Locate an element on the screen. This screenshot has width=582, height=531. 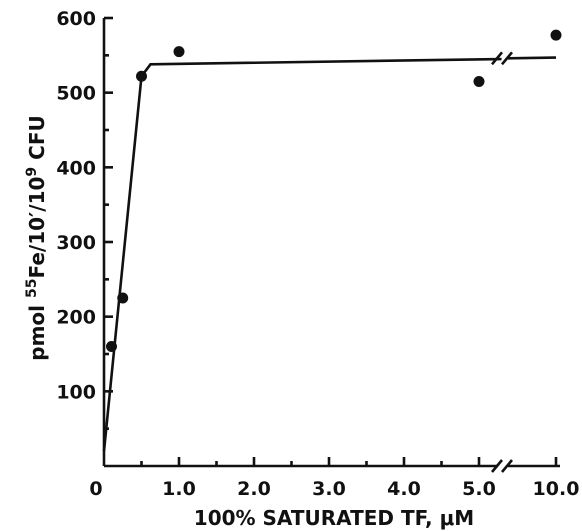
y-tick-label: 600 is located at coordinates (76, 19).